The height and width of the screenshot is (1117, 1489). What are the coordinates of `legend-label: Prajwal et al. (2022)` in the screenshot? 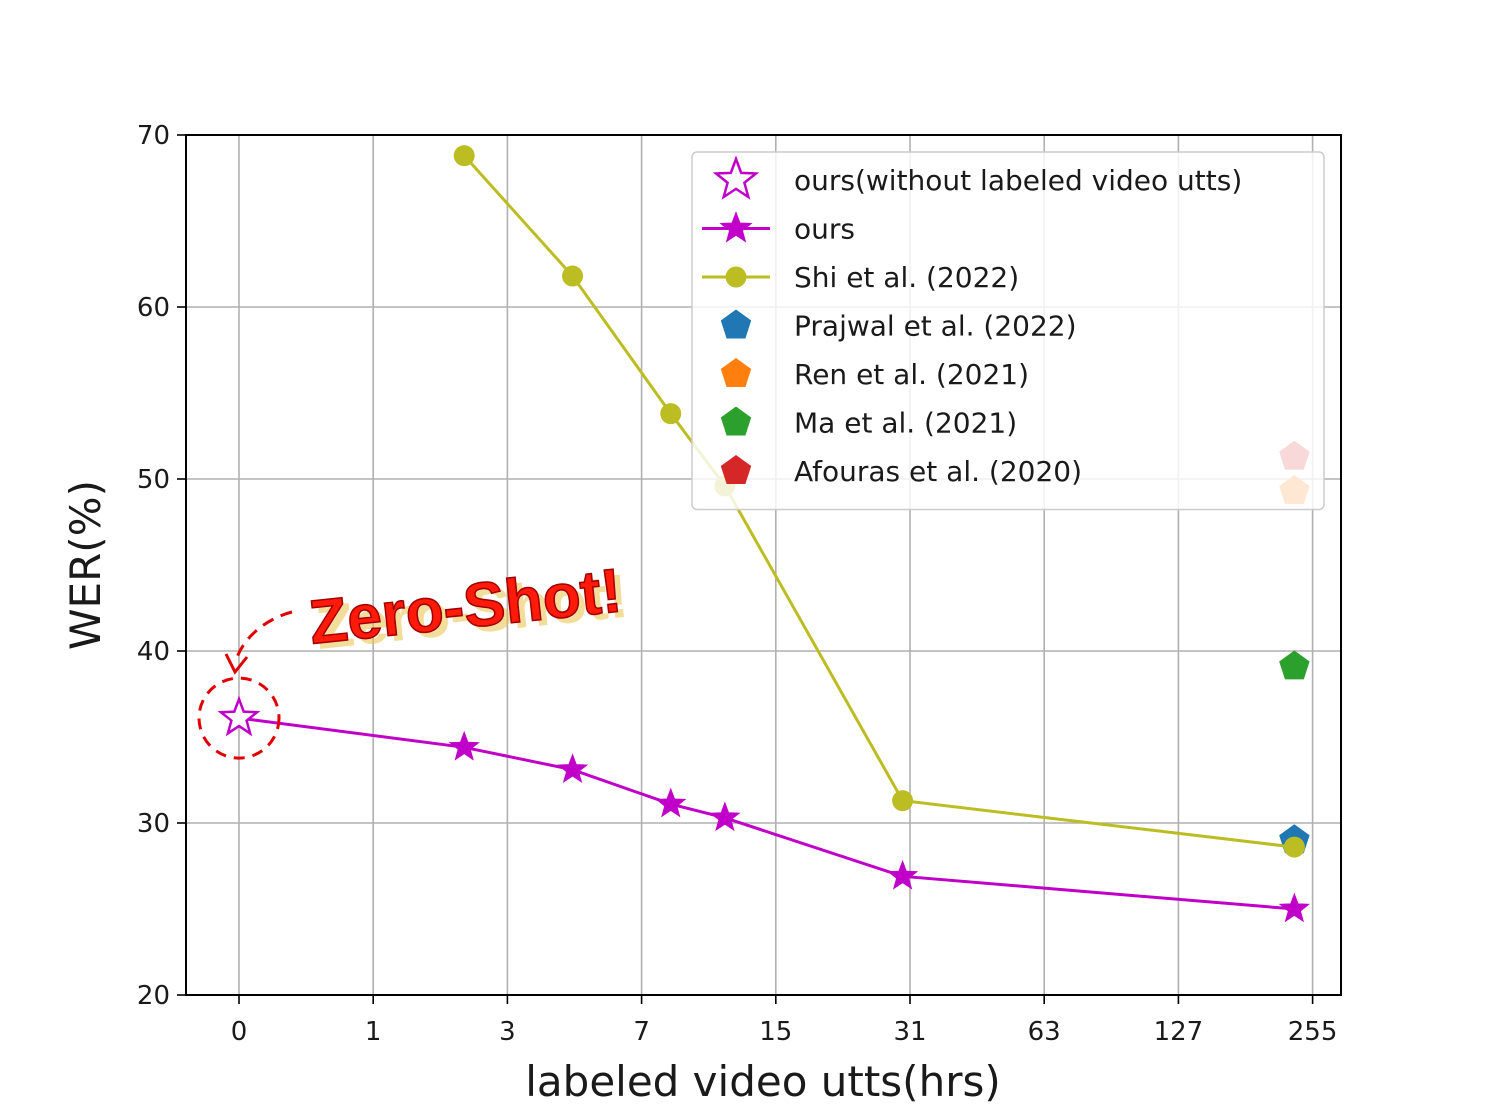 It's located at (935, 326).